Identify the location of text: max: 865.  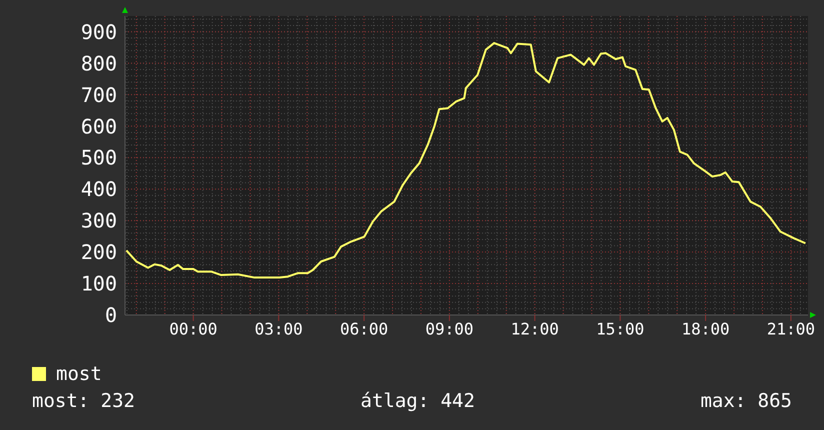
(746, 401).